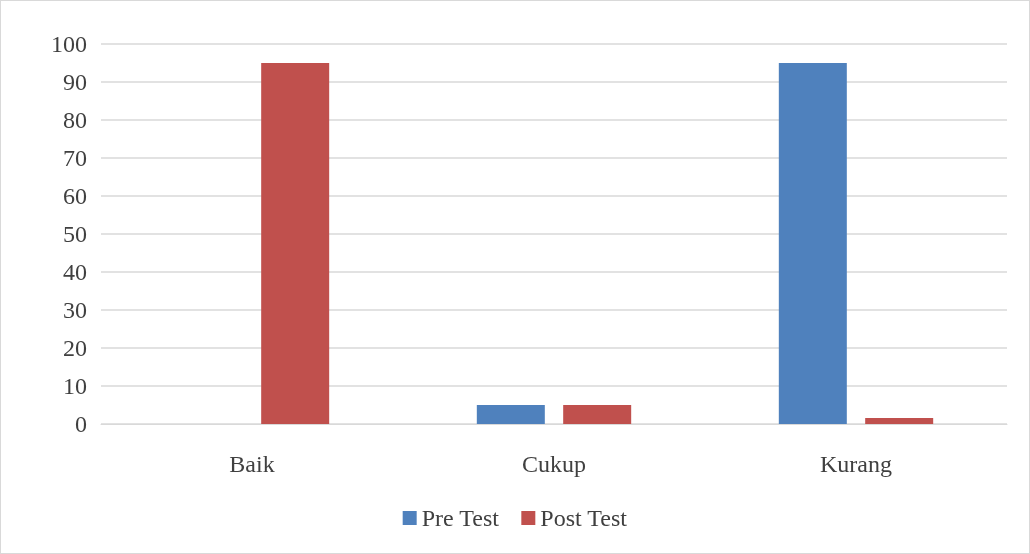 The height and width of the screenshot is (554, 1030). What do you see at coordinates (75, 272) in the screenshot?
I see `y-tick-label: 40` at bounding box center [75, 272].